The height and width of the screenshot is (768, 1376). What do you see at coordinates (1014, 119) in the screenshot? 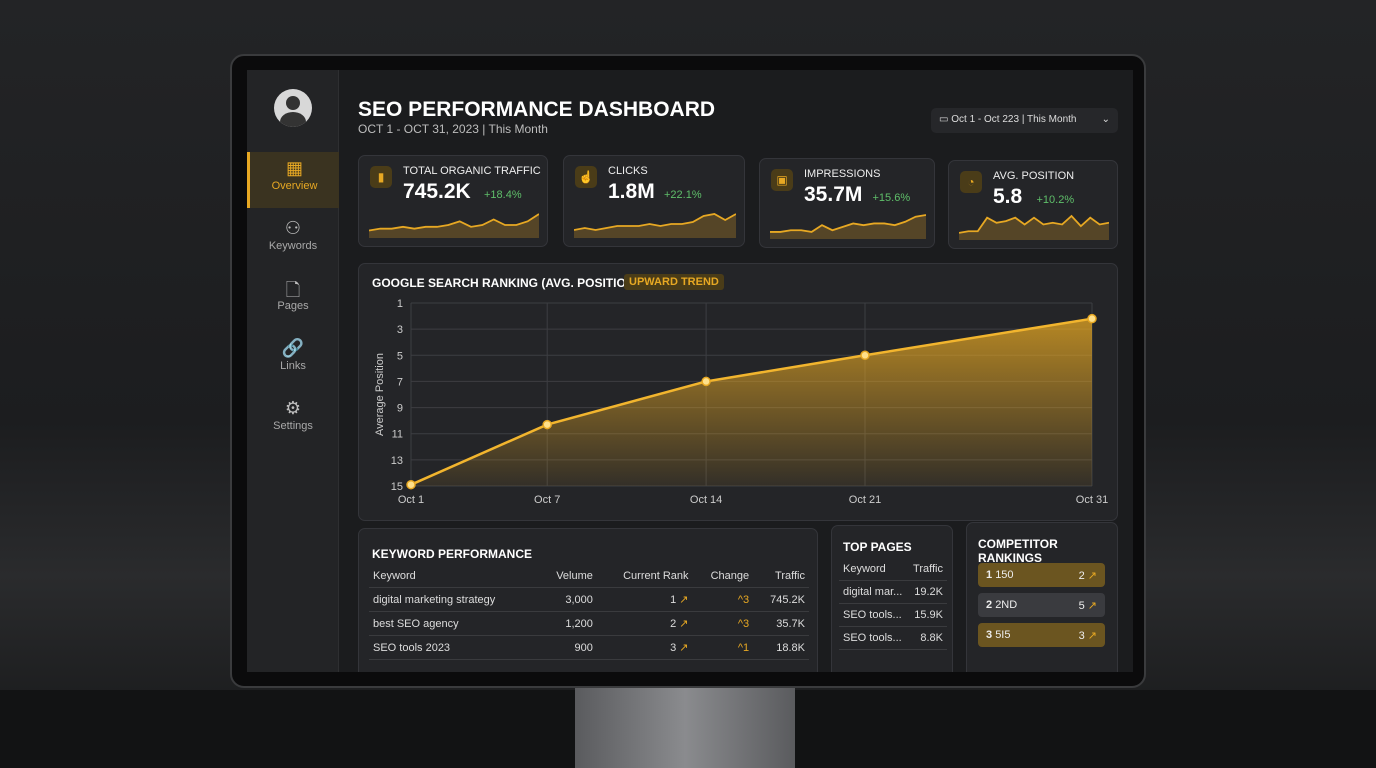
I see `date-range-label: Oct 1 - Oct 223 | This Month` at bounding box center [1014, 119].